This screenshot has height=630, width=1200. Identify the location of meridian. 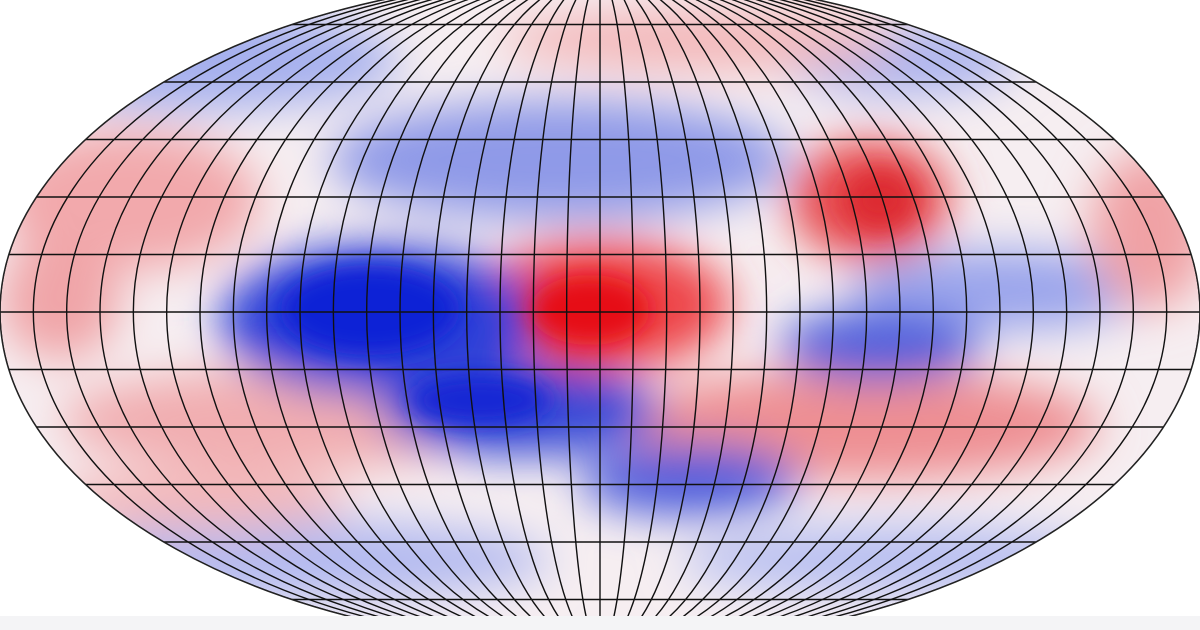
(600, 315).